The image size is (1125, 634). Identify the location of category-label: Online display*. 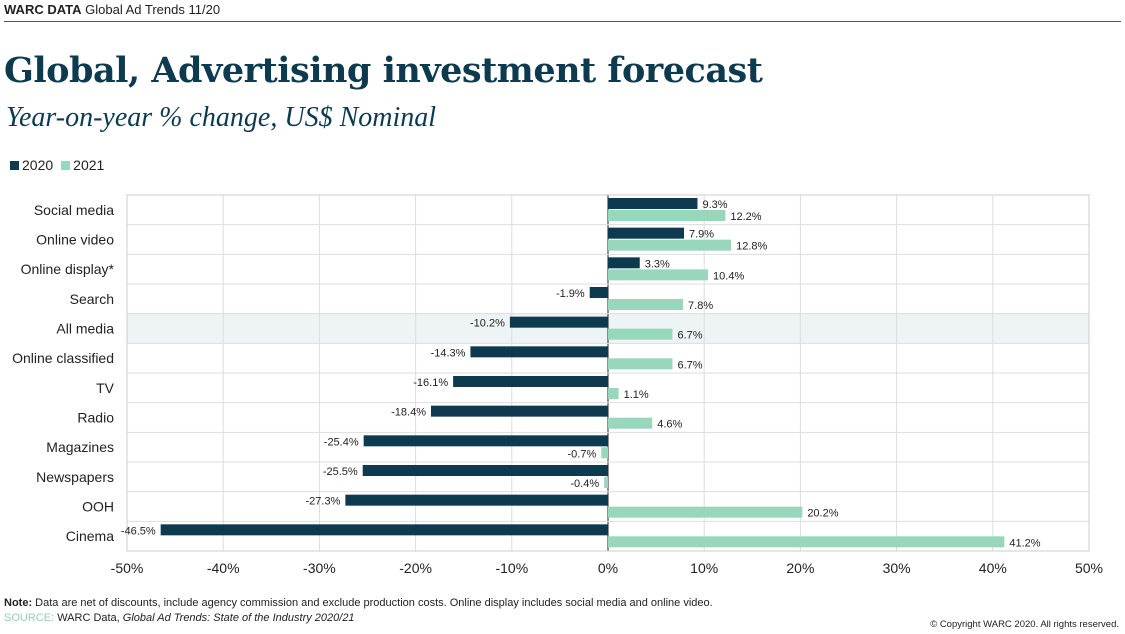
(68, 269).